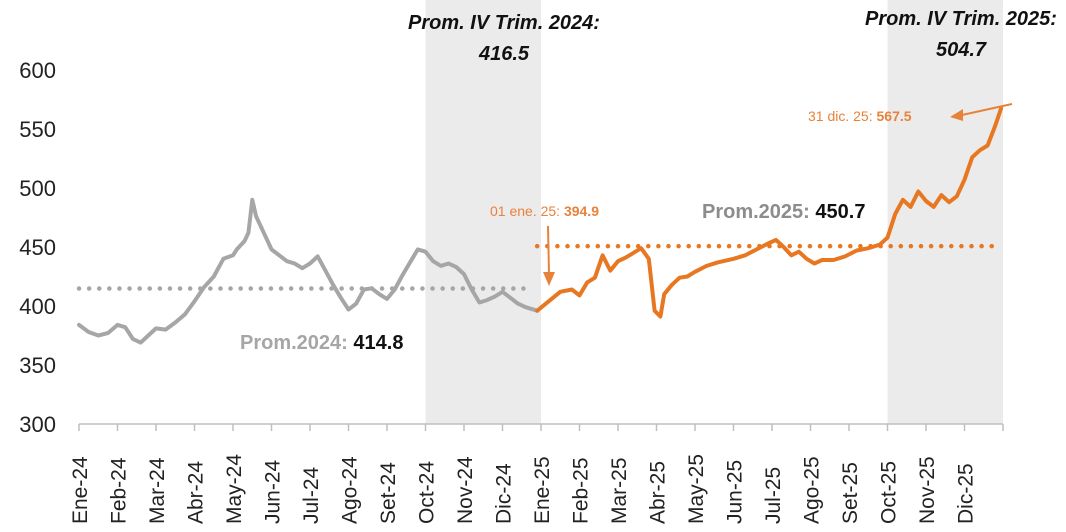 The width and height of the screenshot is (1066, 532). Describe the element at coordinates (37, 365) in the screenshot. I see `y-tick-label: 350` at that location.